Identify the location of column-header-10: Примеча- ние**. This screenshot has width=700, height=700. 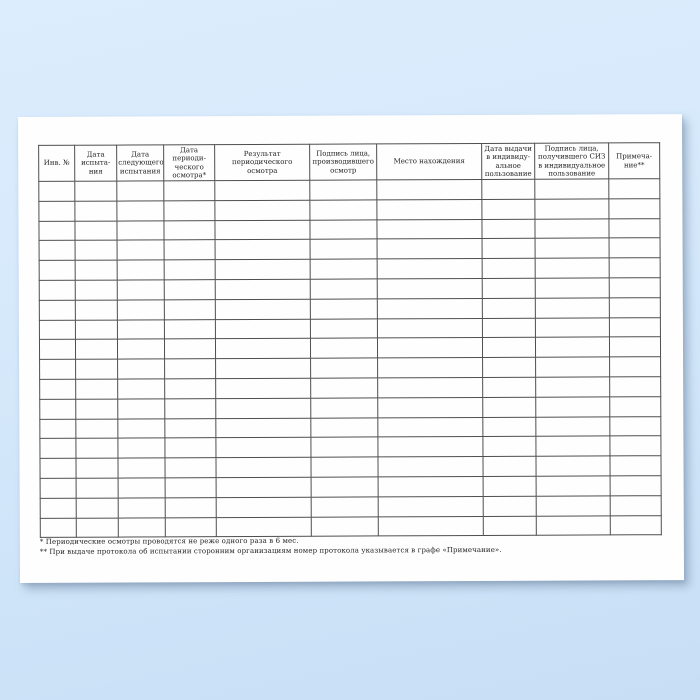
(634, 160).